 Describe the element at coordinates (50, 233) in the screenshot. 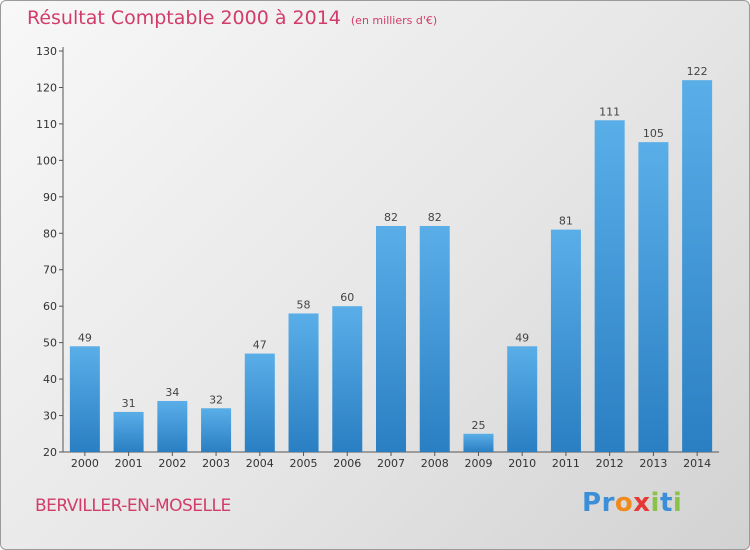

I see `y-tick-label: 80` at that location.